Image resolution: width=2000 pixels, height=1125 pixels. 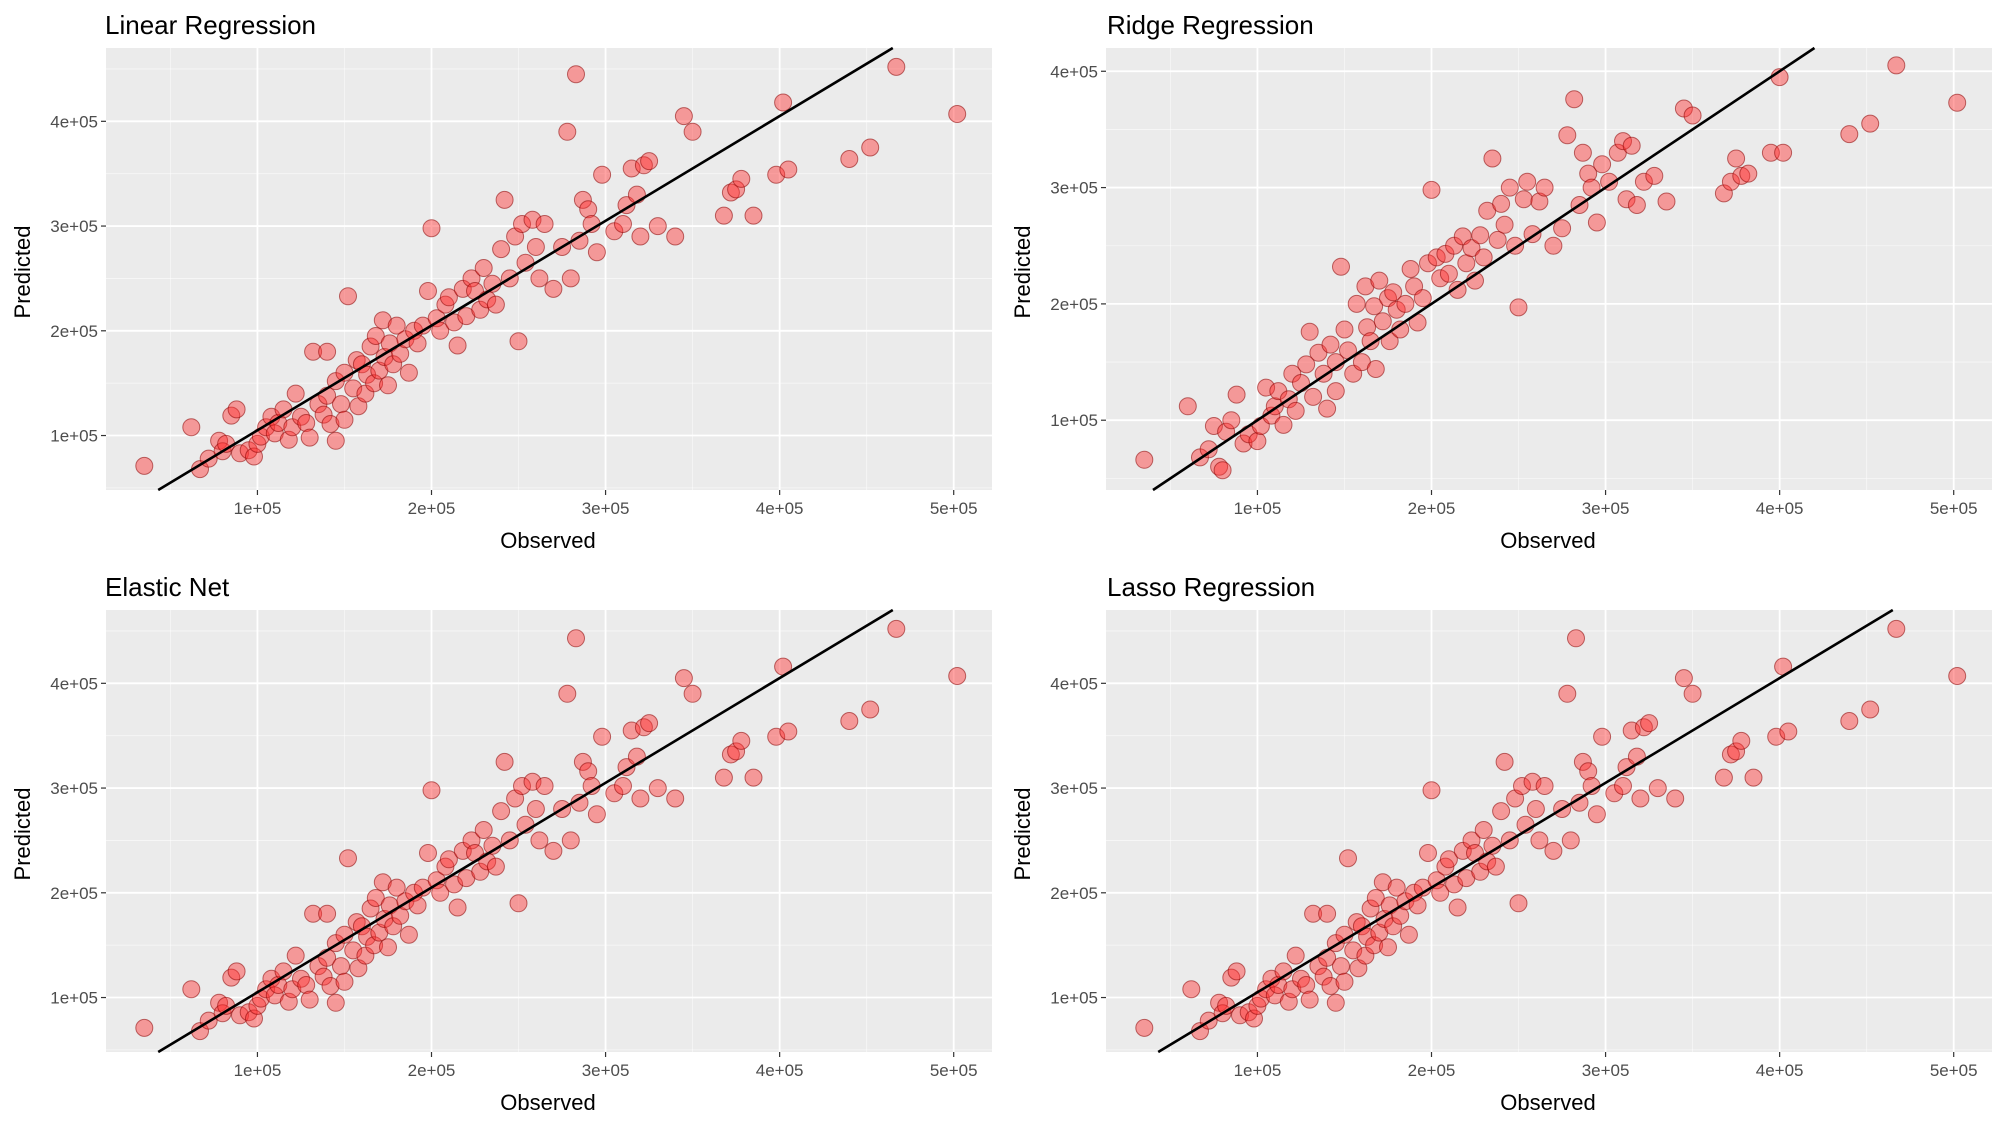 I want to click on x-tick-label: 5e+05, so click(x=954, y=1070).